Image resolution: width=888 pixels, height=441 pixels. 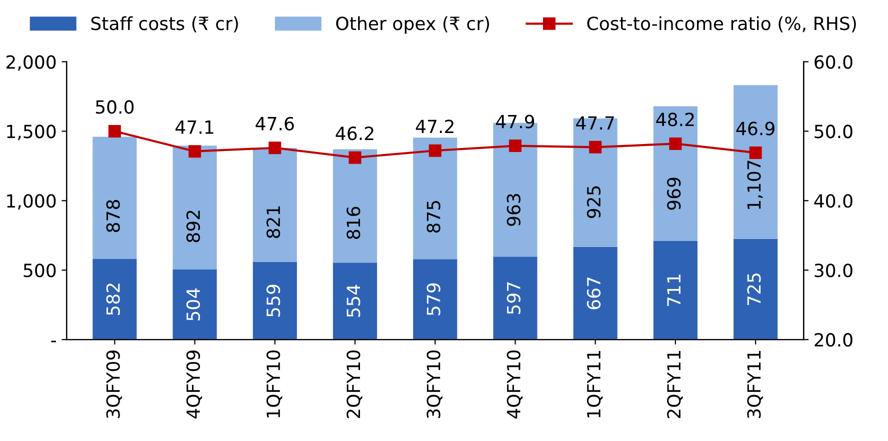 I want to click on y-tick-label: 1,000, so click(x=31, y=202).